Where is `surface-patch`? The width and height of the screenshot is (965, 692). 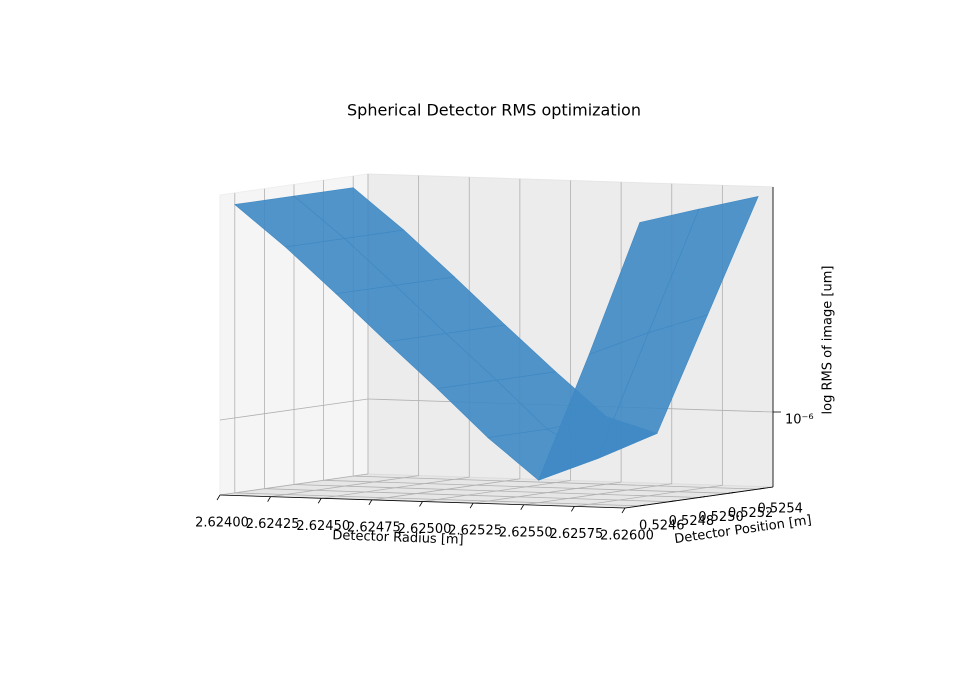 surface-patch is located at coordinates (644, 281).